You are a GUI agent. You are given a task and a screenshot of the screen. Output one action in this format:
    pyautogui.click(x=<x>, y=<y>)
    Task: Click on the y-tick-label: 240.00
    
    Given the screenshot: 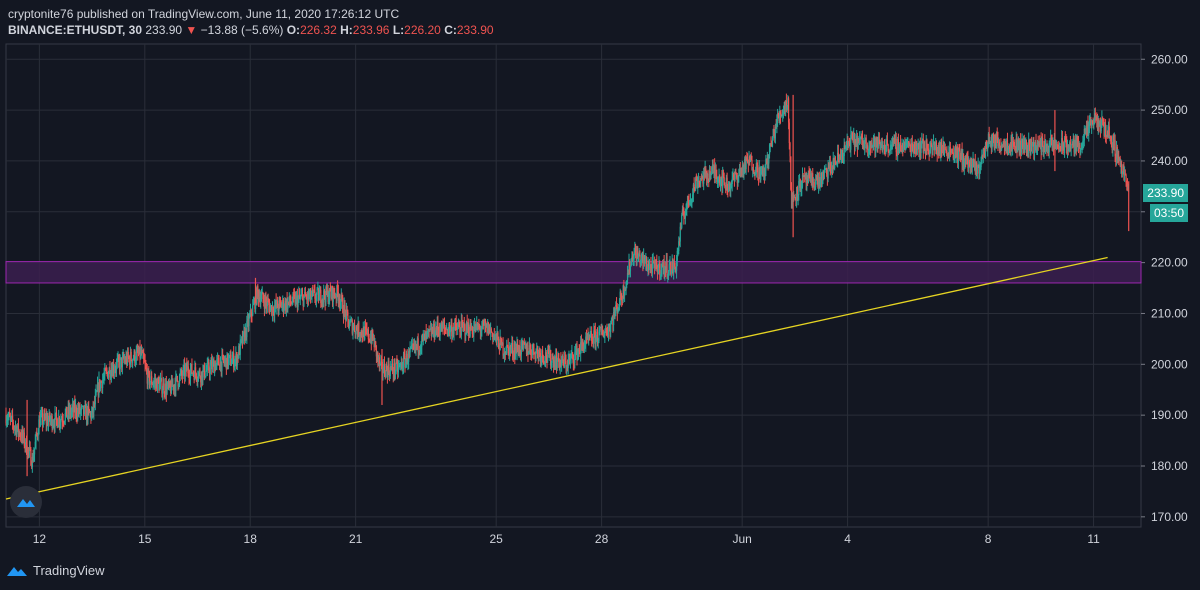 What is the action you would take?
    pyautogui.click(x=1169, y=161)
    